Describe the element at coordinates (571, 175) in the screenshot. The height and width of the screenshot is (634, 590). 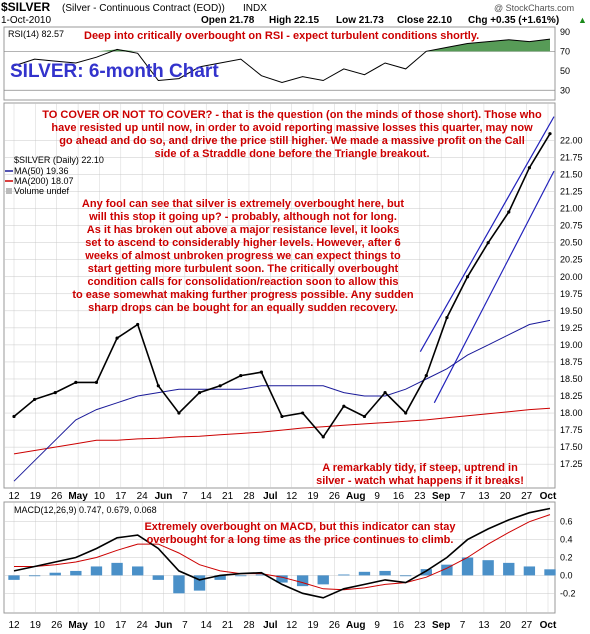
I see `price-tick-label: 21.50` at that location.